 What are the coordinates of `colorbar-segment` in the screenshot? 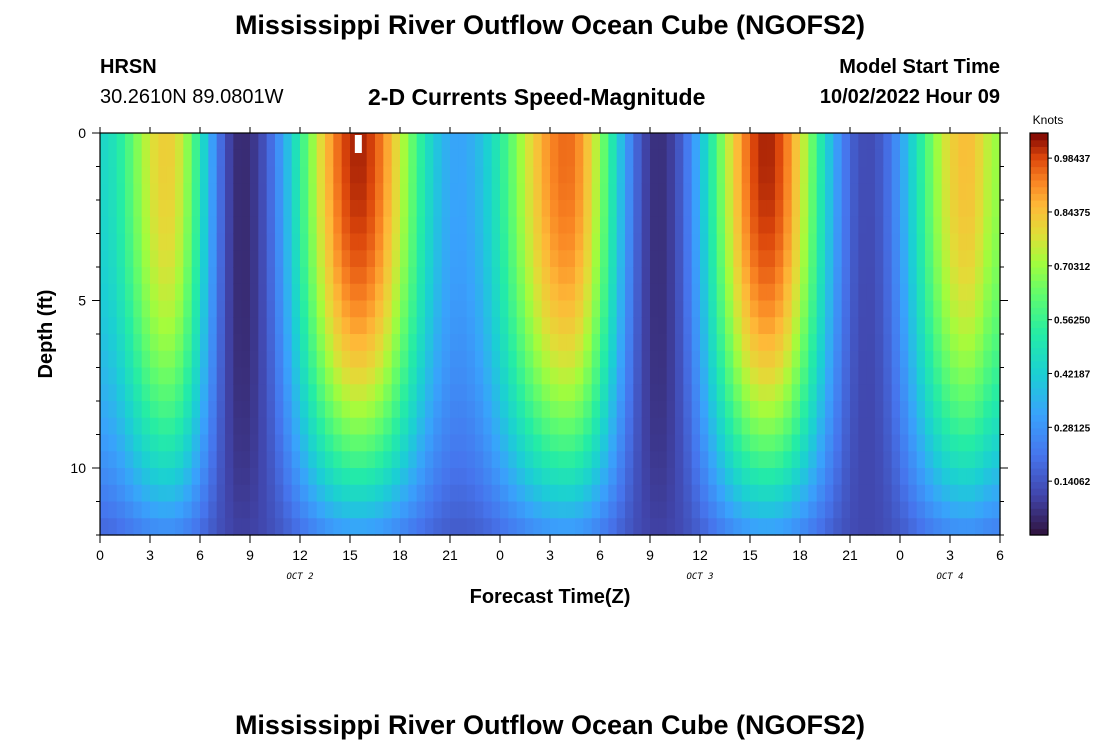 It's located at (1039, 485).